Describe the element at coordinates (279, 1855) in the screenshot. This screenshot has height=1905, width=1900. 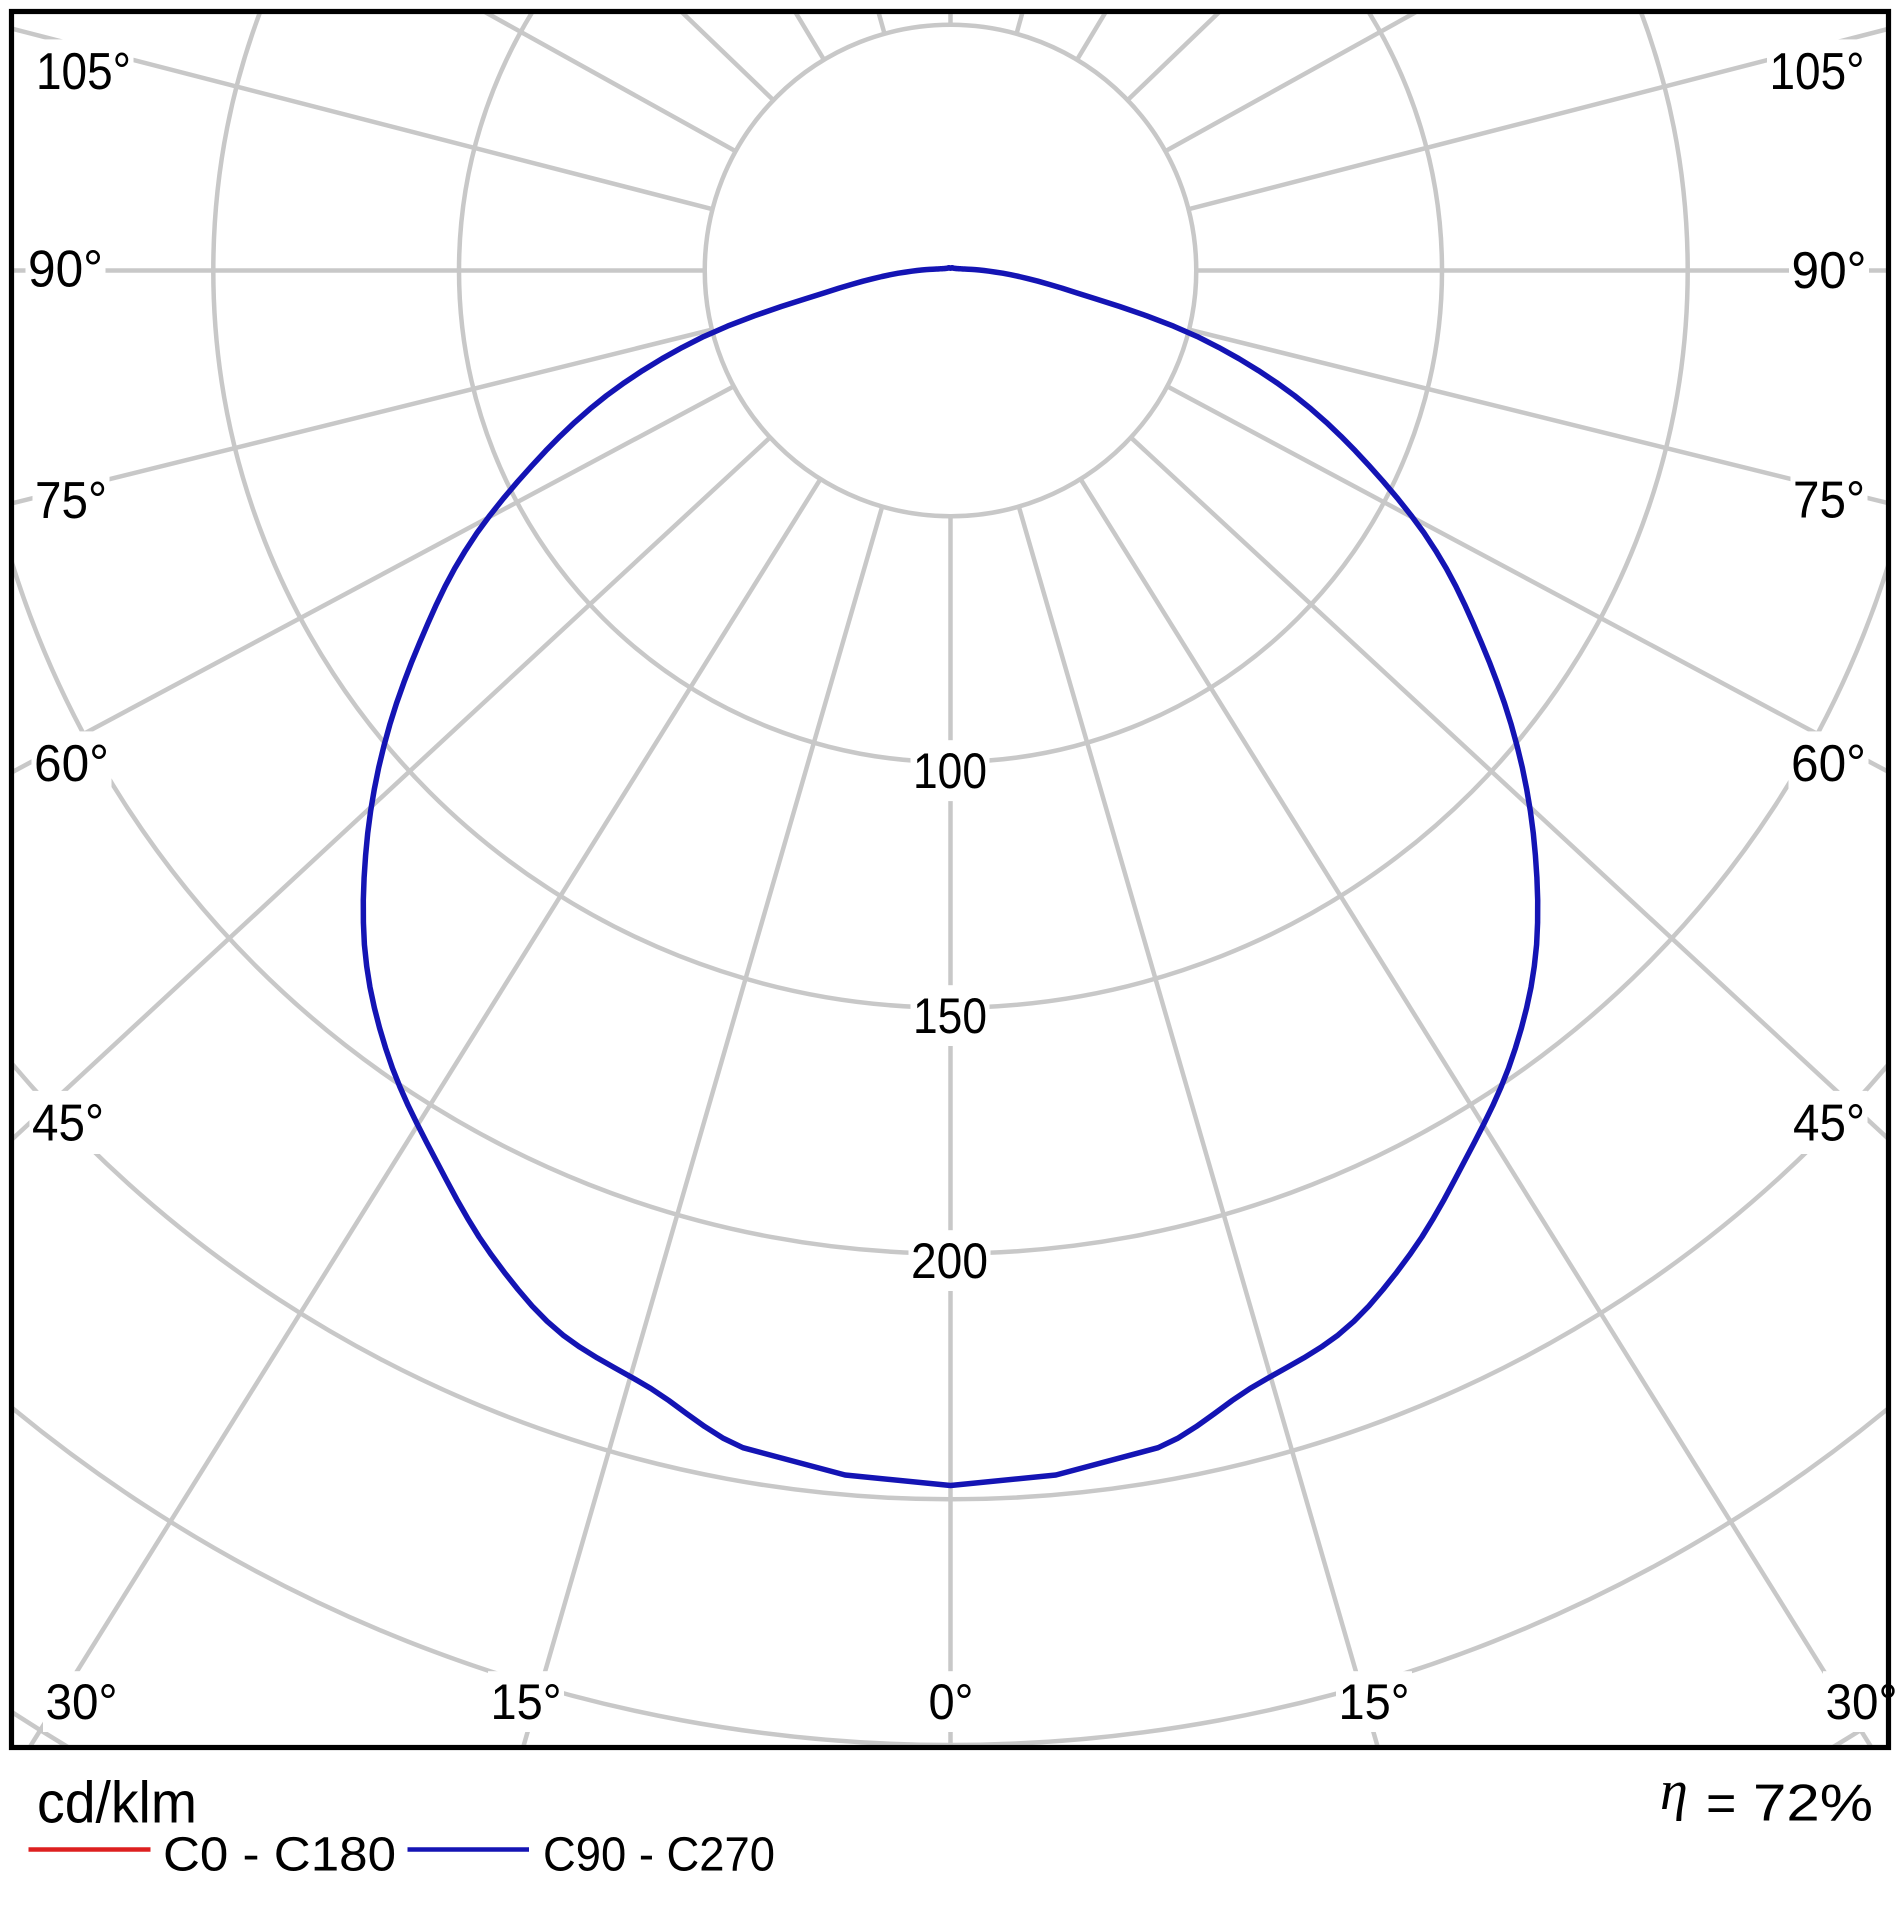
I see `svg-text: C0 - C180` at that location.